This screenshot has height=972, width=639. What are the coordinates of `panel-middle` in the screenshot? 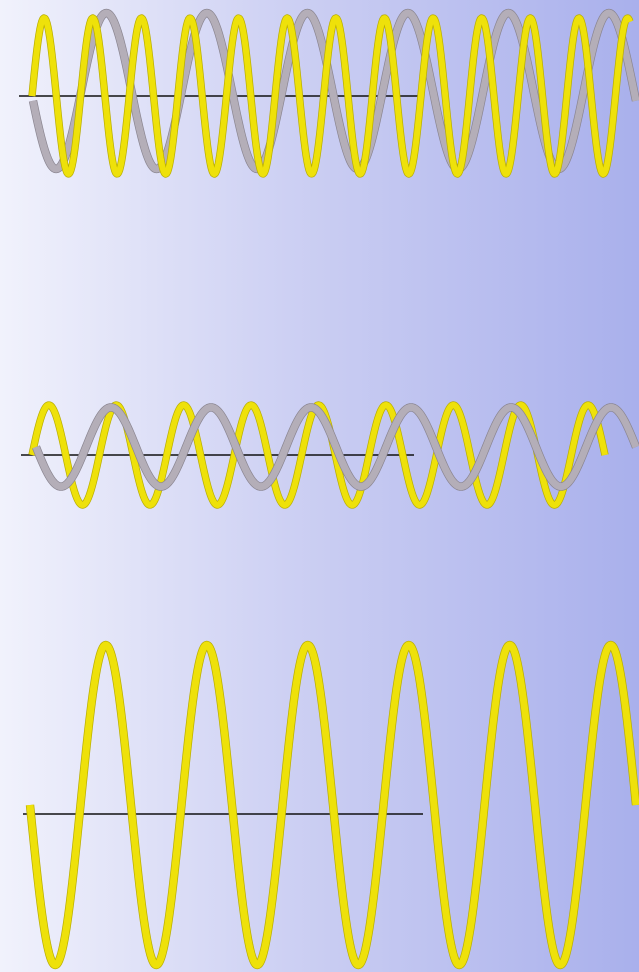 It's located at (330, 455).